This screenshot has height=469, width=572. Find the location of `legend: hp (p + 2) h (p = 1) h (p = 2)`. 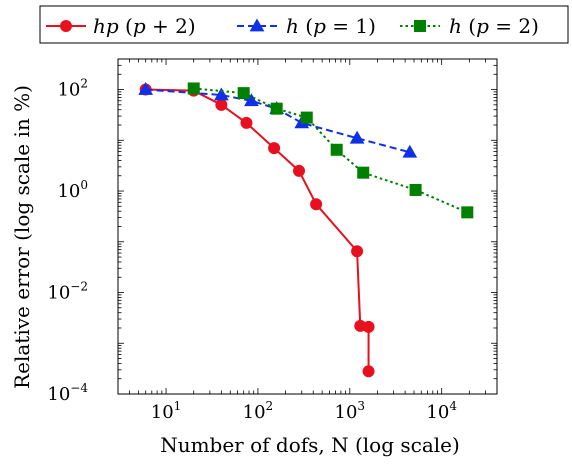

legend: hp (p + 2) h (p = 1) h (p = 2) is located at coordinates (304, 24).